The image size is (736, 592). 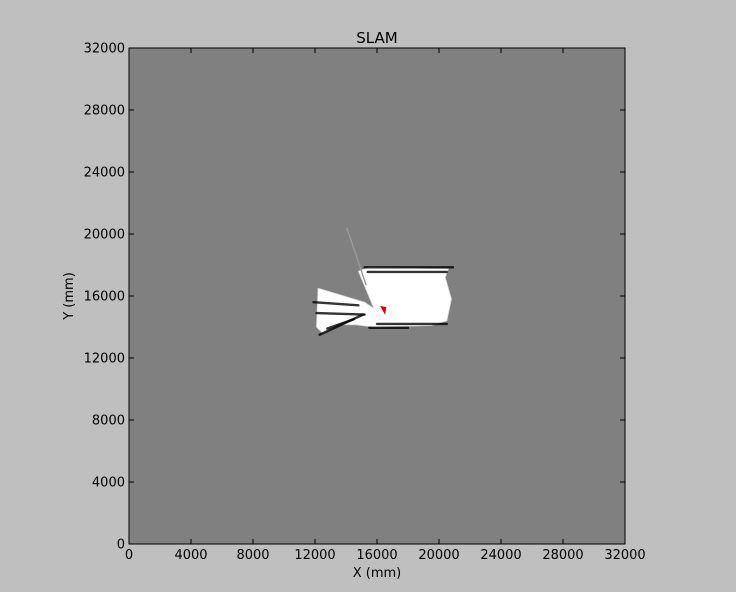 What do you see at coordinates (376, 555) in the screenshot?
I see `x-tick-label-4: 16000` at bounding box center [376, 555].